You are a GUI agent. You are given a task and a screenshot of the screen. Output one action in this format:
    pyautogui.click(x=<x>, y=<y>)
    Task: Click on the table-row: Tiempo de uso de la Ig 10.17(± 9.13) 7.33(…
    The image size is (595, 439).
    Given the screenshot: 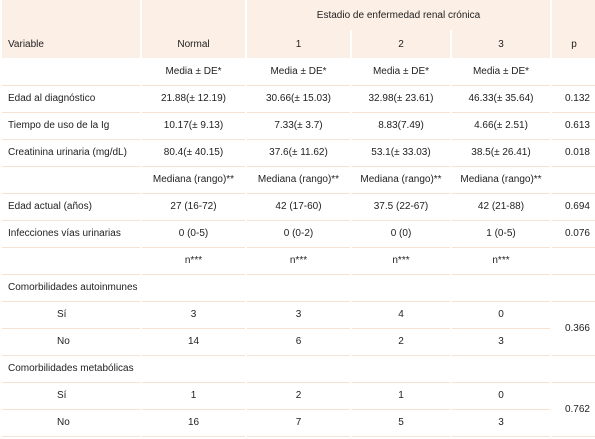 What is the action you would take?
    pyautogui.click(x=297, y=126)
    